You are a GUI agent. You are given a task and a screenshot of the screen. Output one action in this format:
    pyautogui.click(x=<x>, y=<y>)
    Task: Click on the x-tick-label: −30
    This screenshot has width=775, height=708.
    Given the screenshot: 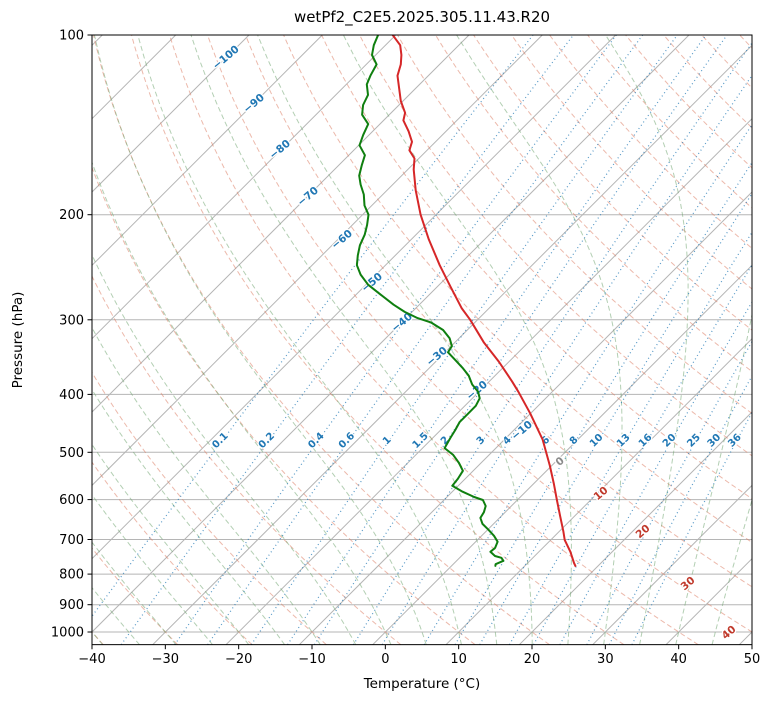 What is the action you would take?
    pyautogui.click(x=165, y=659)
    